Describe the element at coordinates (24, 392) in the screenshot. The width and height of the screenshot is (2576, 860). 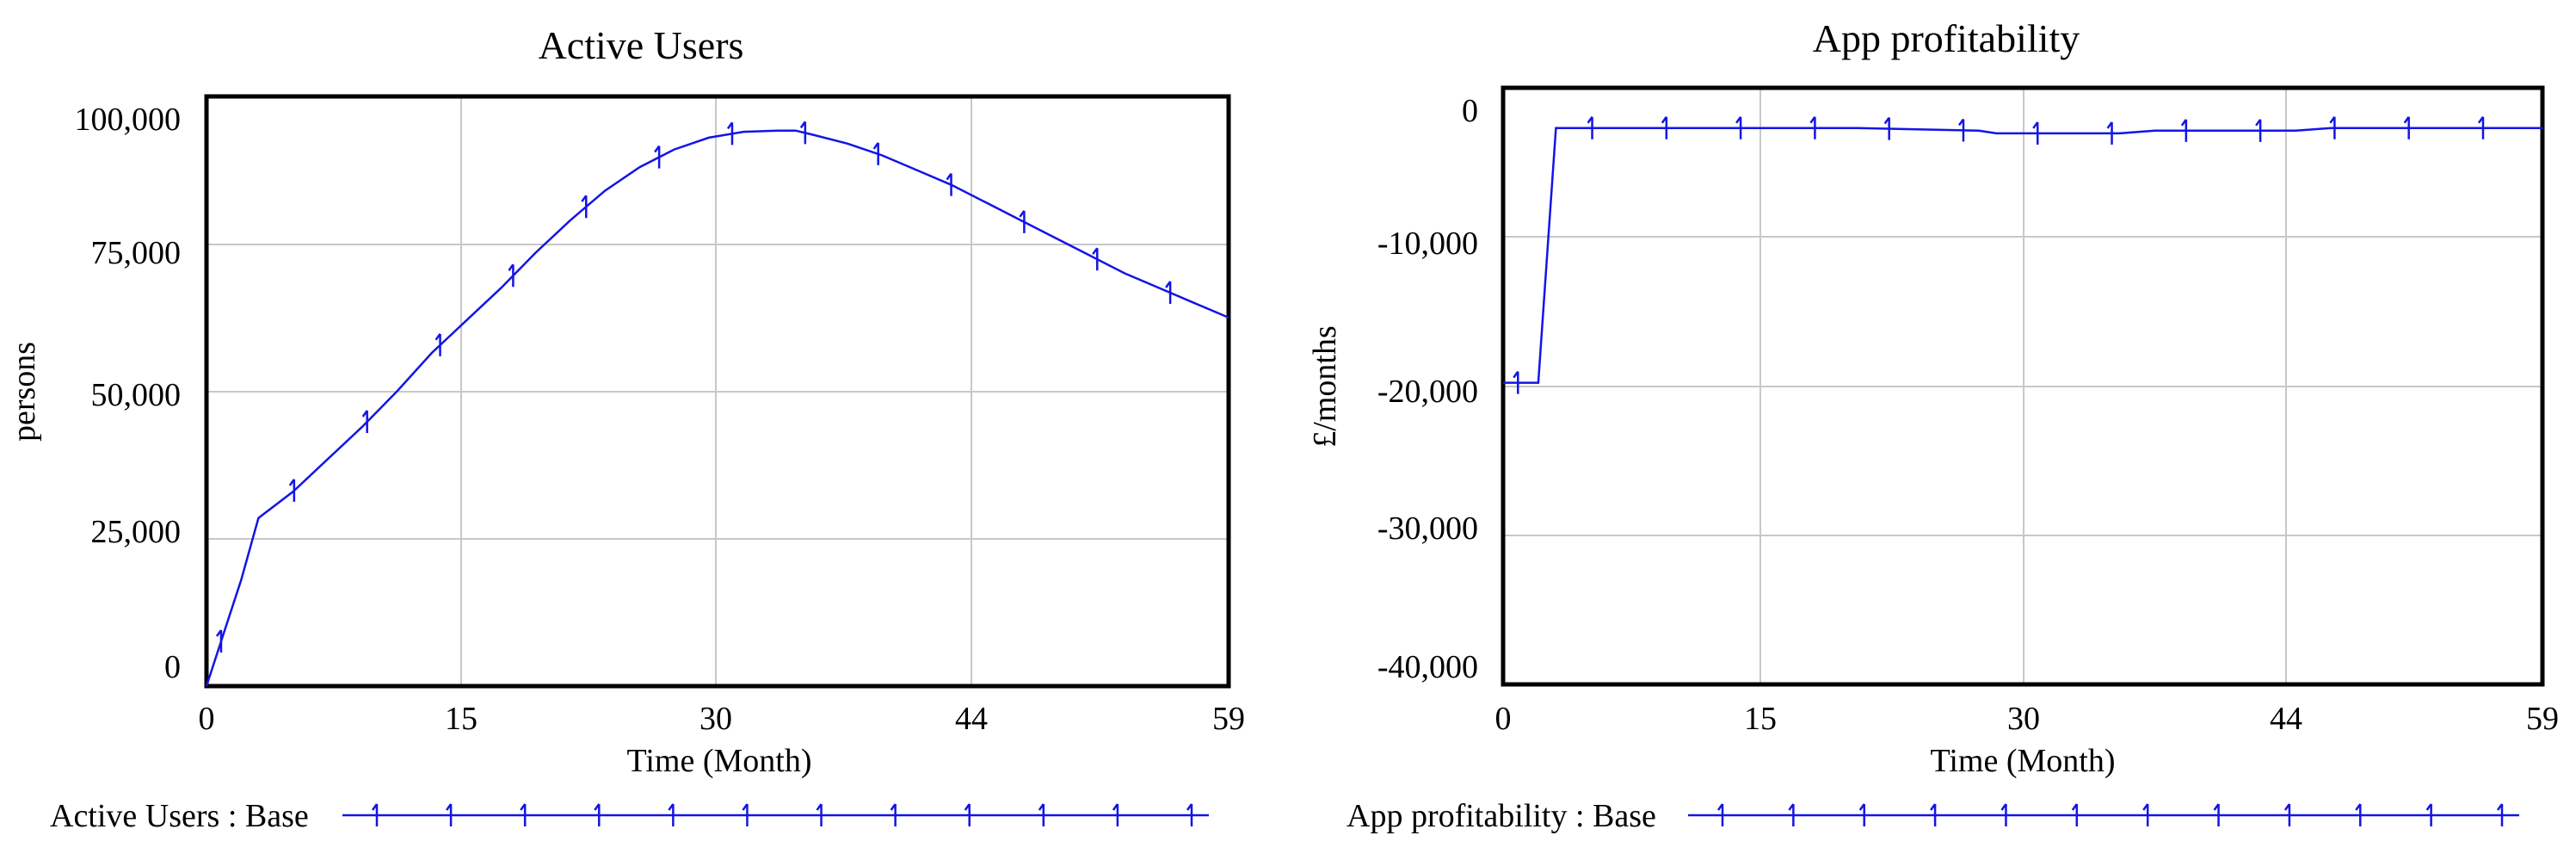
I see `y-axis-label: persons` at that location.